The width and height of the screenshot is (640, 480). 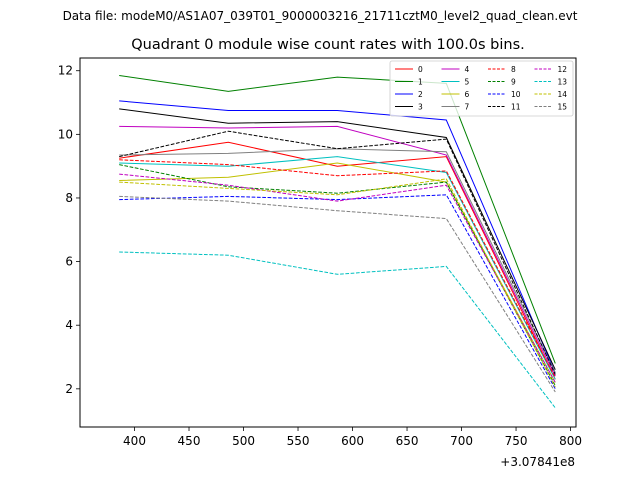 I want to click on legend-label-8: 8, so click(x=513, y=69).